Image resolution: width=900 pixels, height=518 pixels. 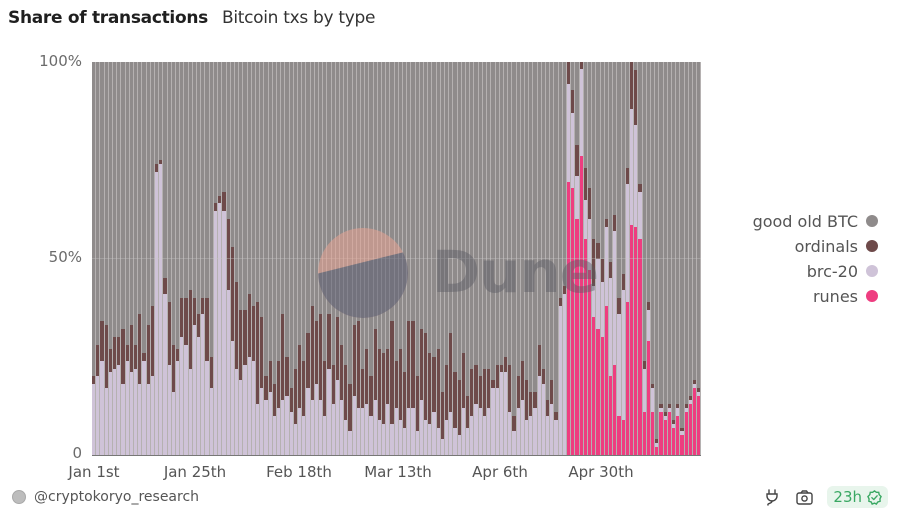 What do you see at coordinates (815, 221) in the screenshot?
I see `legend-item: good old BTC` at bounding box center [815, 221].